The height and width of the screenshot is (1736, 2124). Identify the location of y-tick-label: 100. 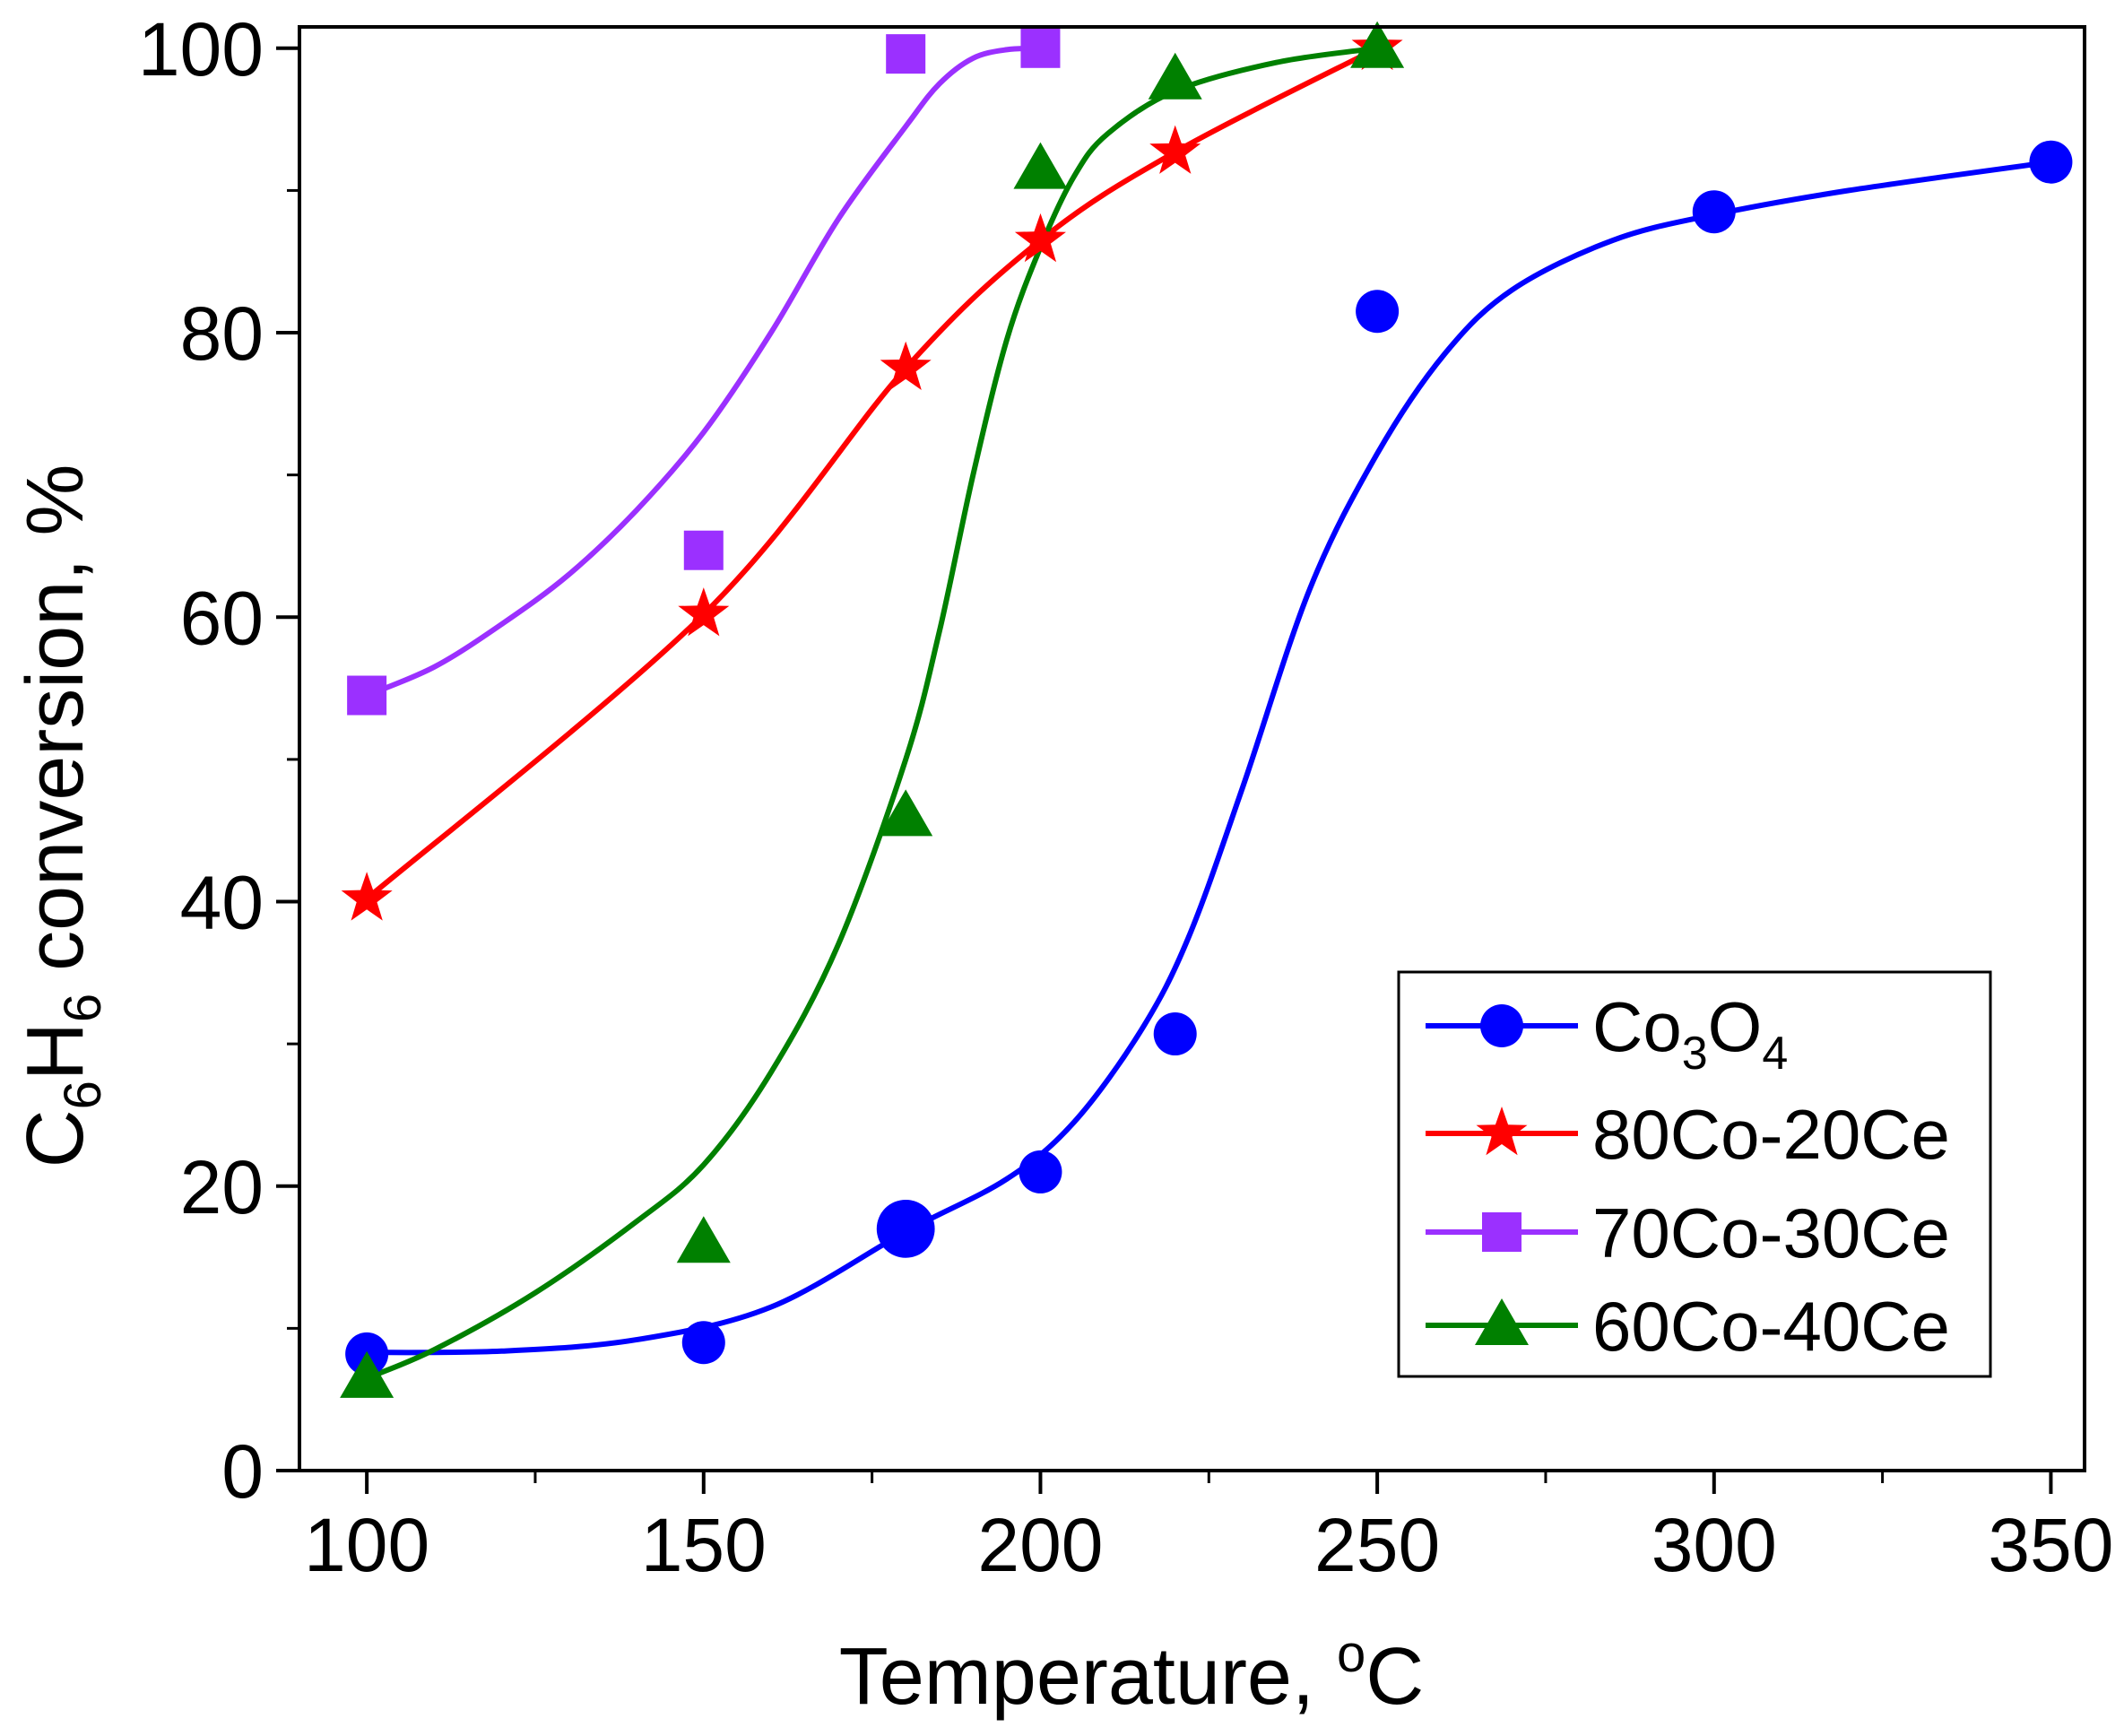
(201, 49).